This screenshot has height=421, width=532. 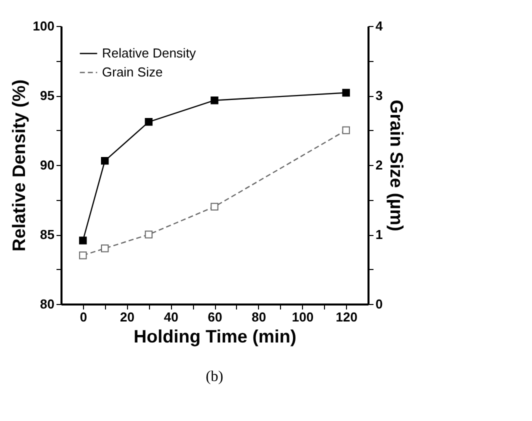 I want to click on x-tick-label: 20, so click(x=127, y=317).